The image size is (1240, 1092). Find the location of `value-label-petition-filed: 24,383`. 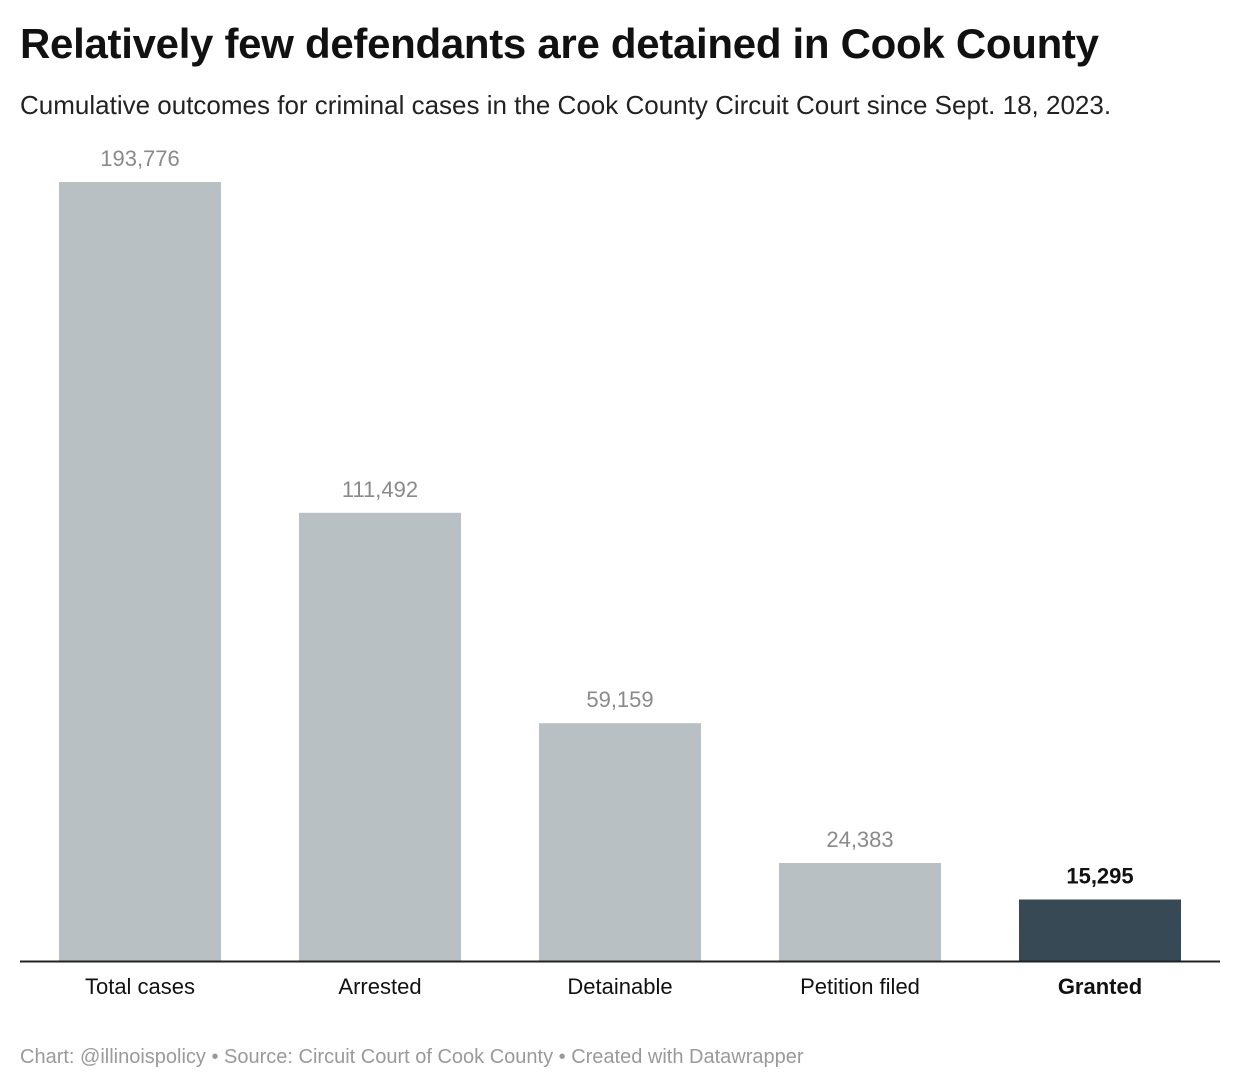

value-label-petition-filed: 24,383 is located at coordinates (859, 839).